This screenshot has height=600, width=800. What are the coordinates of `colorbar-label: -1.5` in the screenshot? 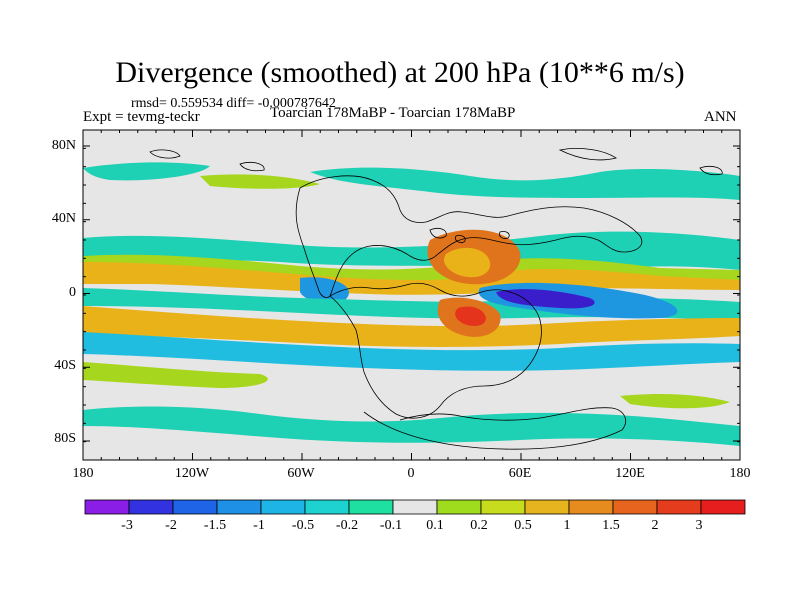 It's located at (215, 525).